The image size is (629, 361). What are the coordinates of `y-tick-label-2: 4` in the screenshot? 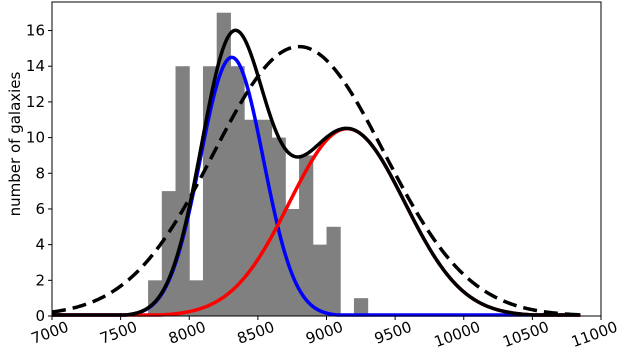 It's located at (40, 245).